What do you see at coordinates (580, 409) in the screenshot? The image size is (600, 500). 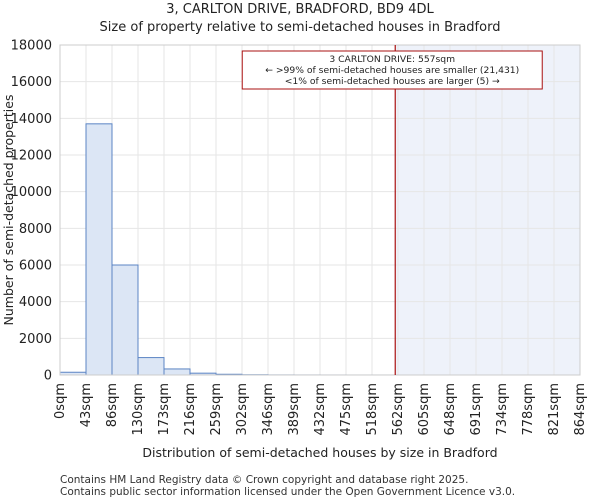 I see `x-tick-label: 864sqm` at bounding box center [580, 409].